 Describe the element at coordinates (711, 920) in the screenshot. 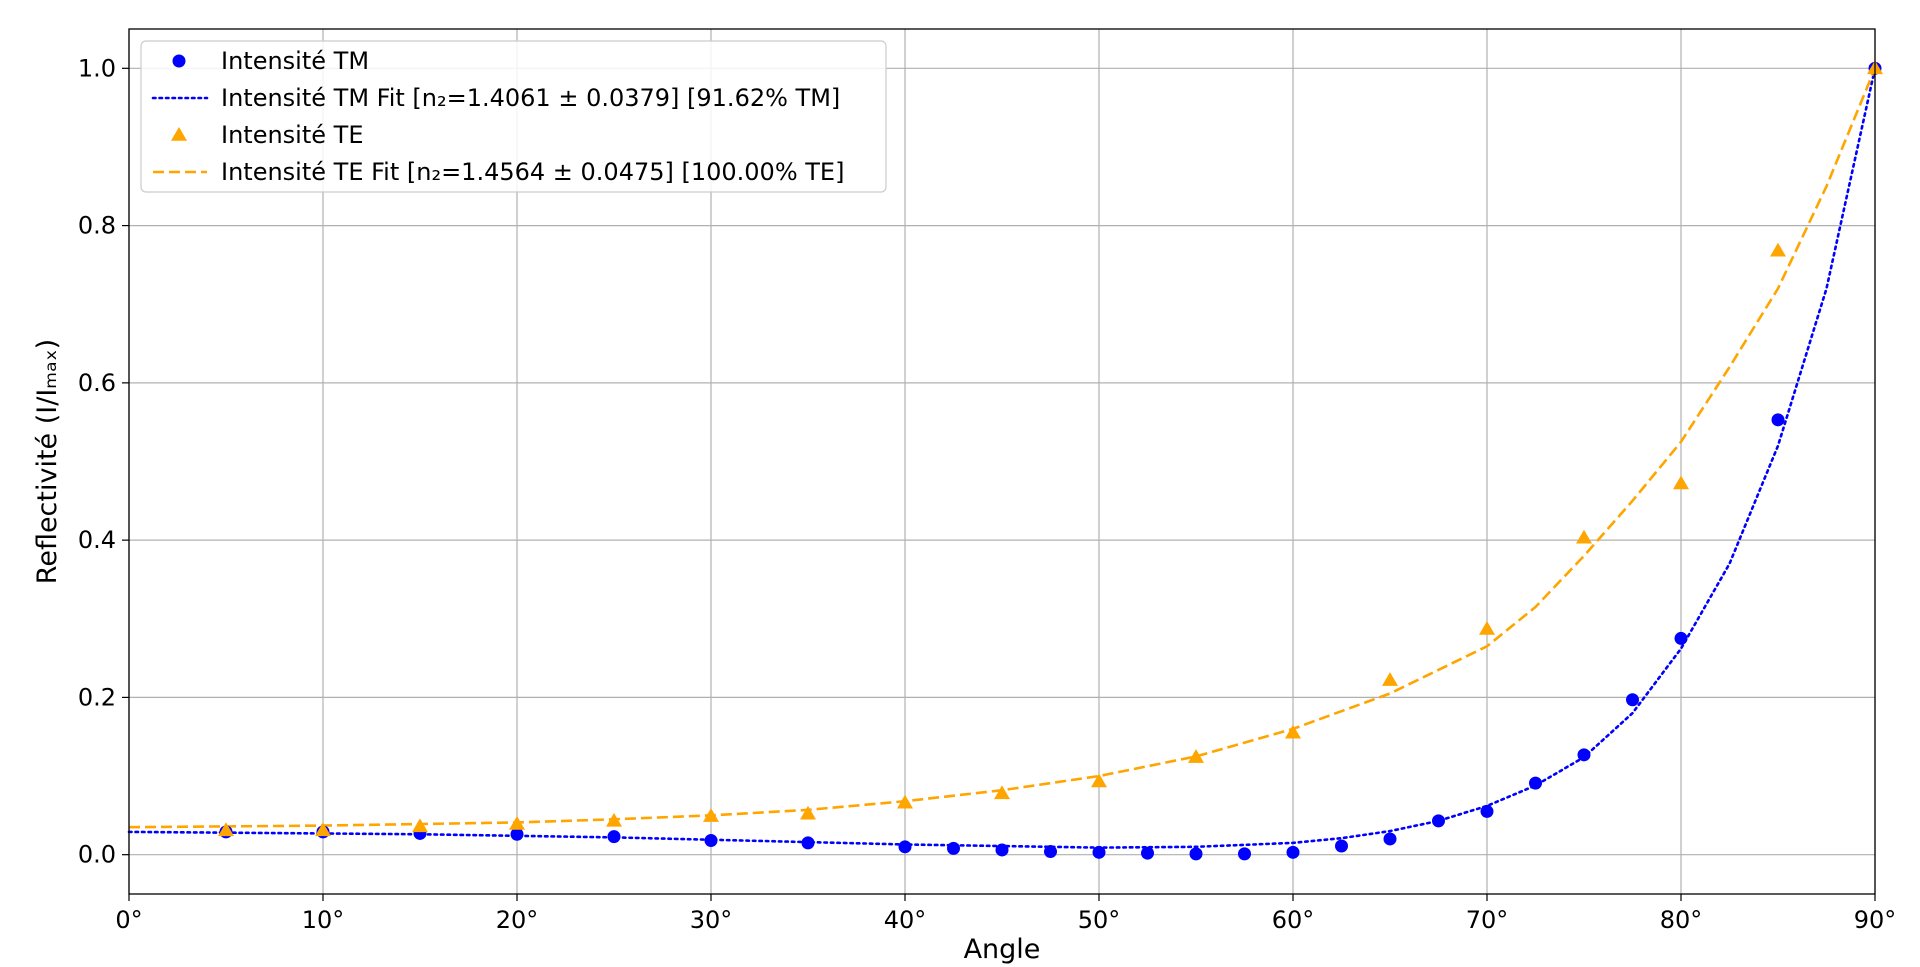

I see `x-tick-label: 30°` at that location.